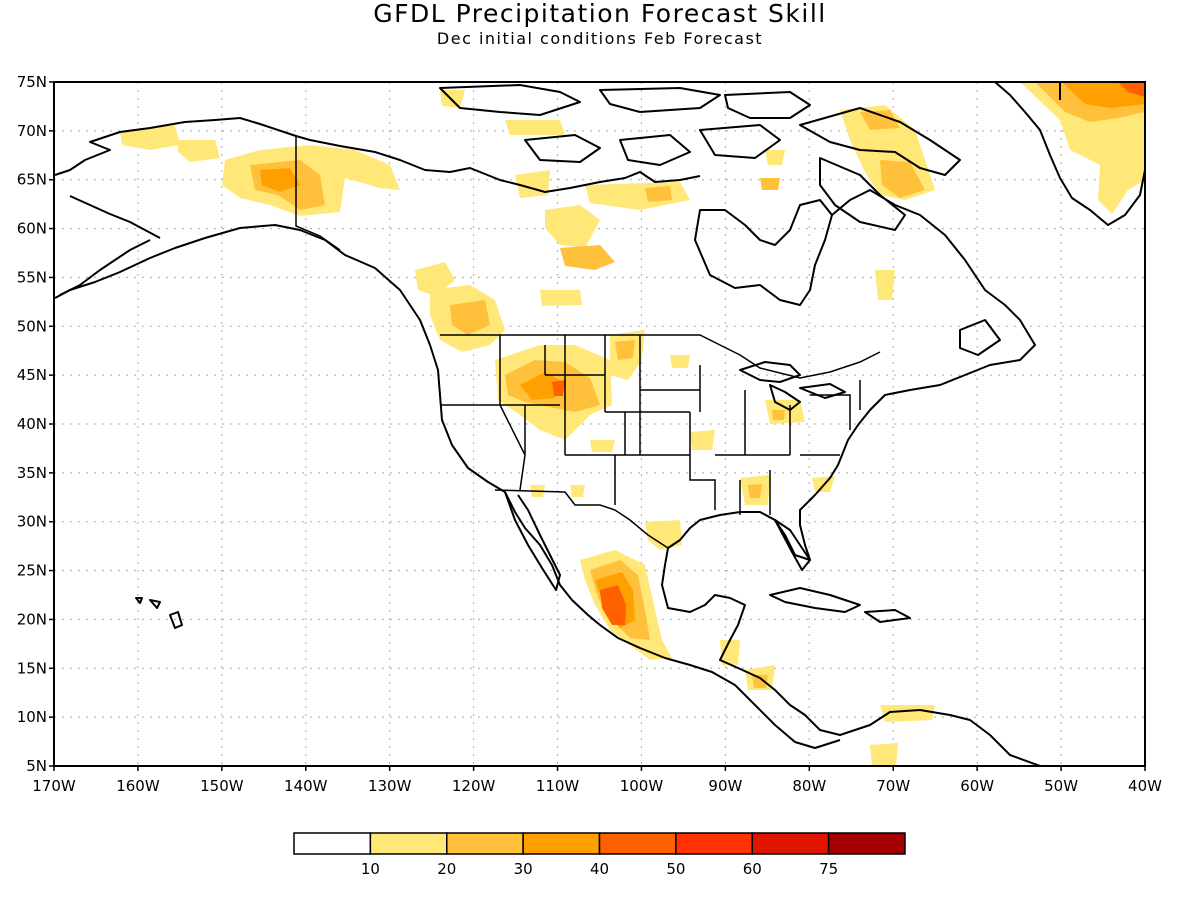 This screenshot has height=900, width=1200. What do you see at coordinates (159, 613) in the screenshot?
I see `hawaii` at bounding box center [159, 613].